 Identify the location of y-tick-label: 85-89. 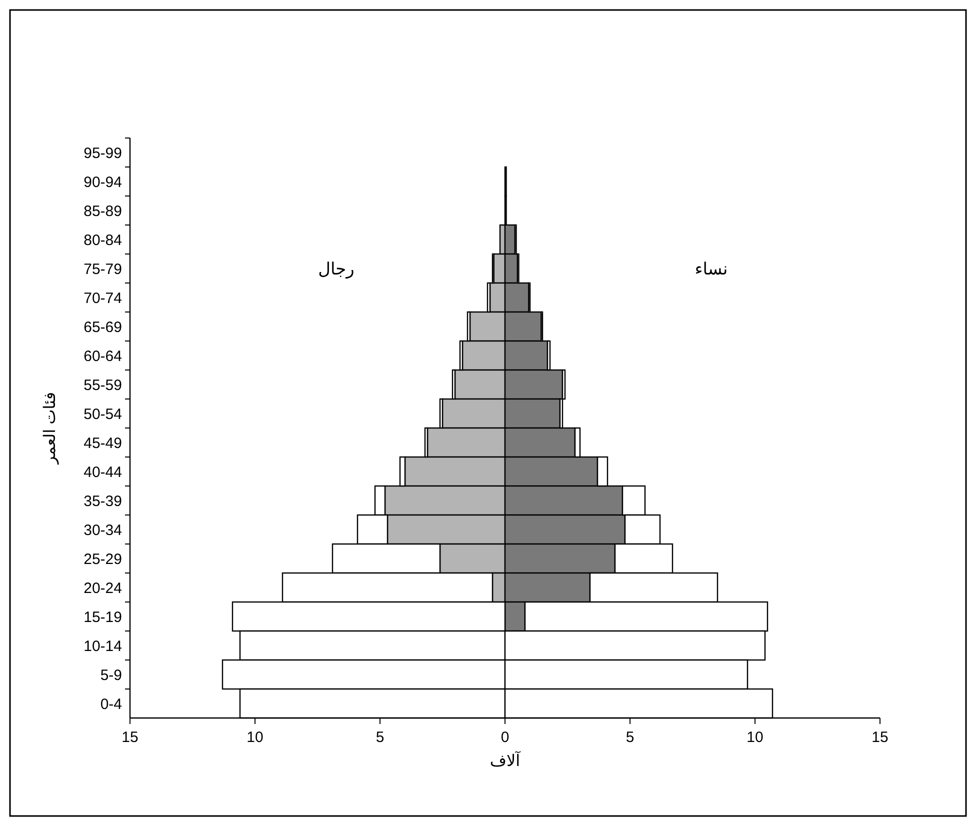
(103, 211).